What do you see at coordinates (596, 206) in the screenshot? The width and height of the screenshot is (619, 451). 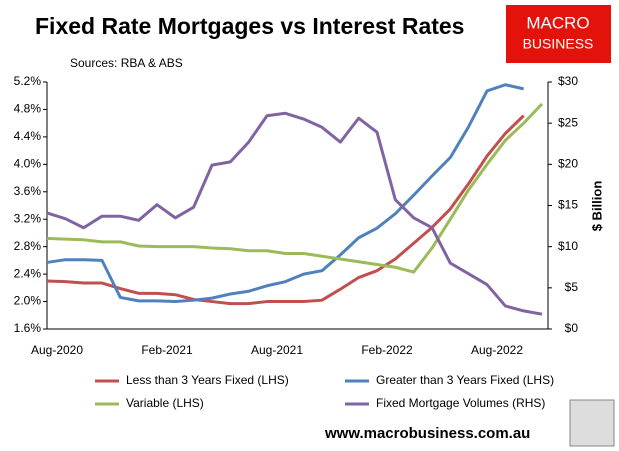 I see `y2-axis-label: $ Billion` at bounding box center [596, 206].